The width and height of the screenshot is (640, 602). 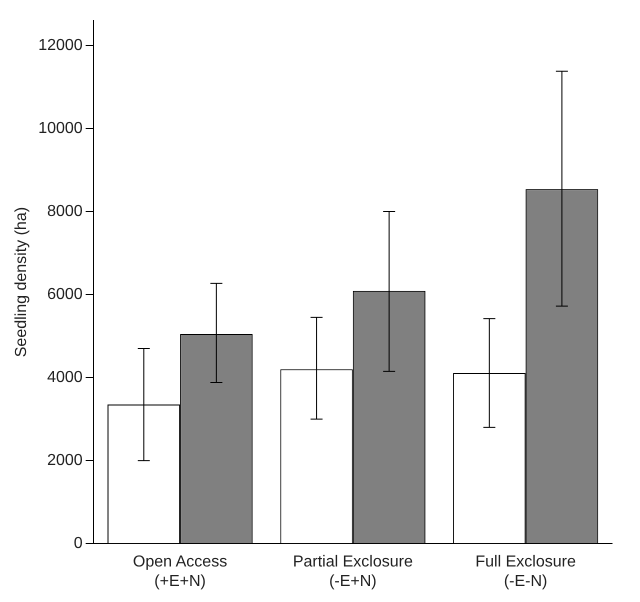 I want to click on y-axis-title: Seedling density (ha), so click(x=21, y=282).